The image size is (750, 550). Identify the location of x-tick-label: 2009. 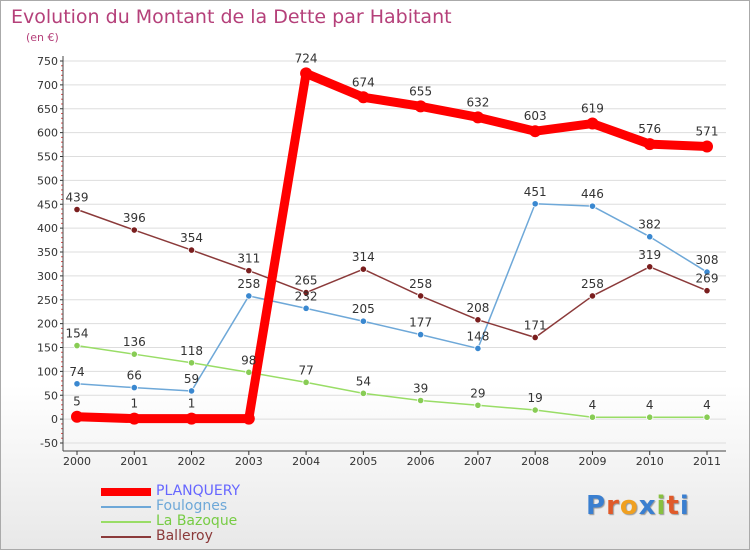
(592, 461).